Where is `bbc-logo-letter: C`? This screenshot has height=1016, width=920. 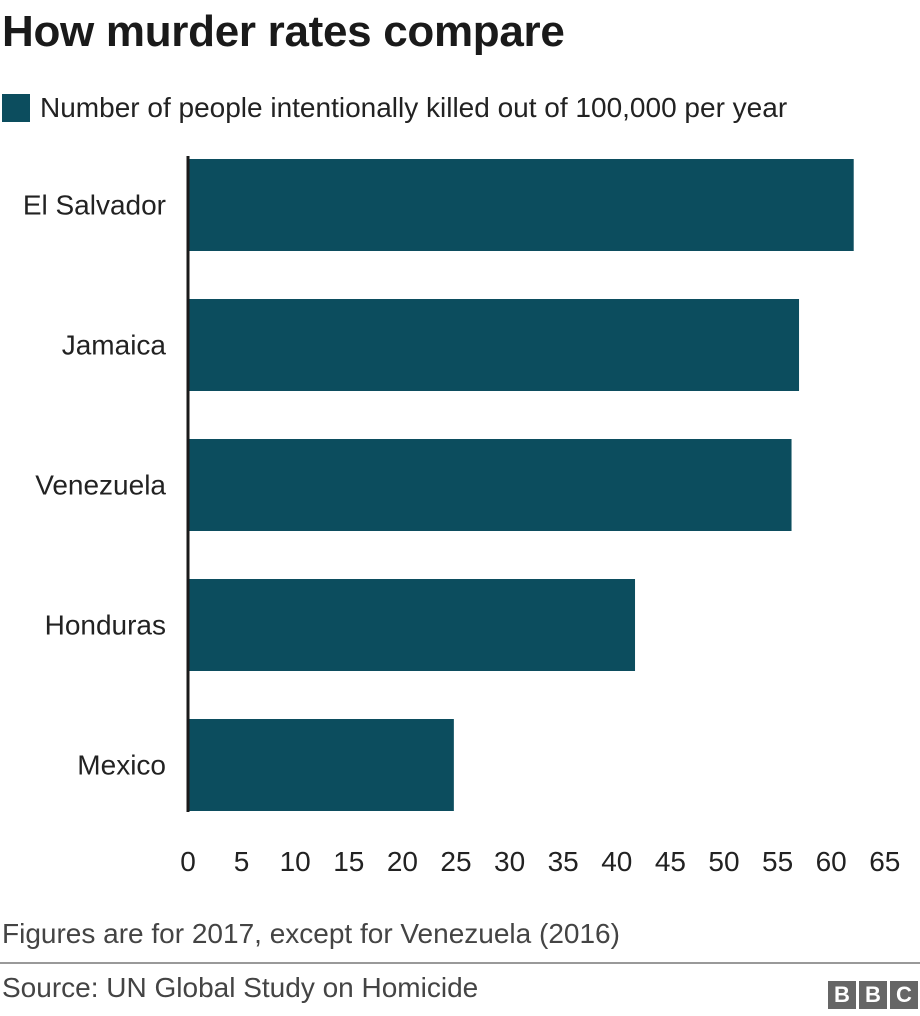 bbc-logo-letter: C is located at coordinates (904, 995).